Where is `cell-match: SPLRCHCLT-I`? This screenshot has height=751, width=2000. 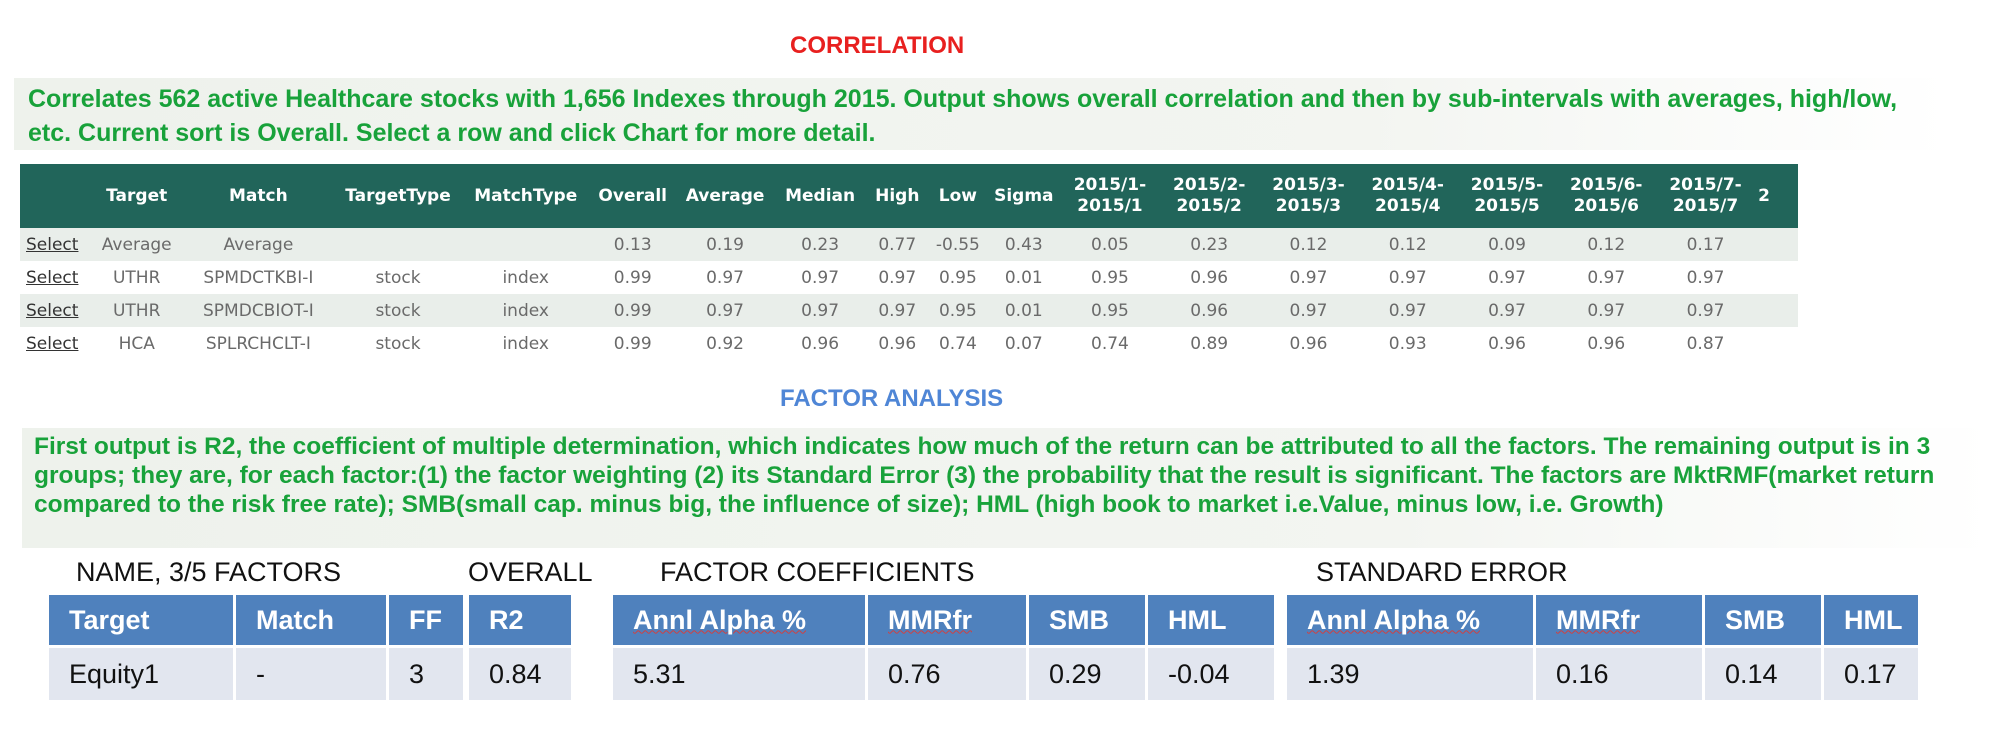
cell-match: SPLRCHCLT-I is located at coordinates (258, 342).